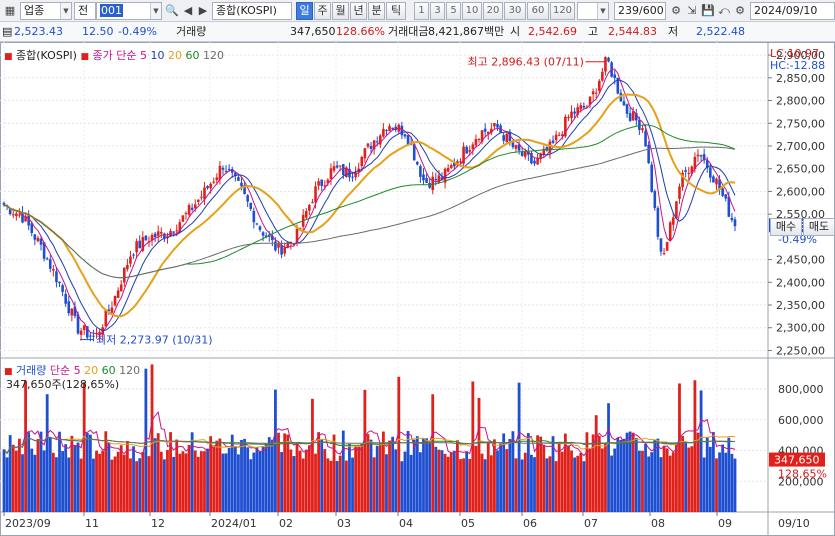  I want to click on sell-button: 매도, so click(819, 227).